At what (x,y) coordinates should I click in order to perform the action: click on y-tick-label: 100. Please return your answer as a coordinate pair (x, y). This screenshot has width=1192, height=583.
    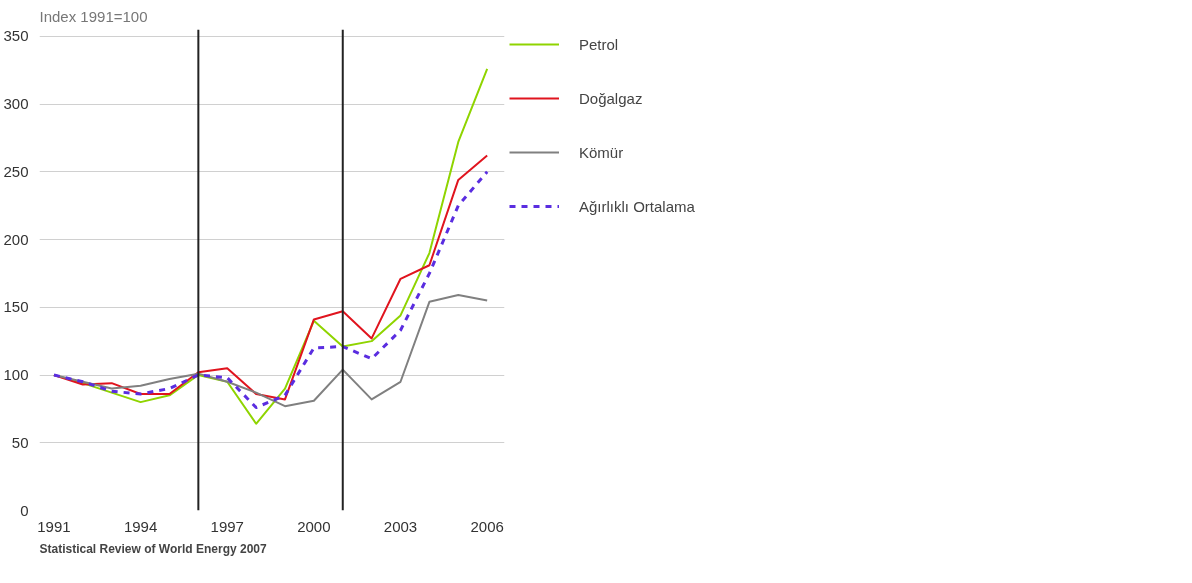
    Looking at the image, I should click on (16, 375).